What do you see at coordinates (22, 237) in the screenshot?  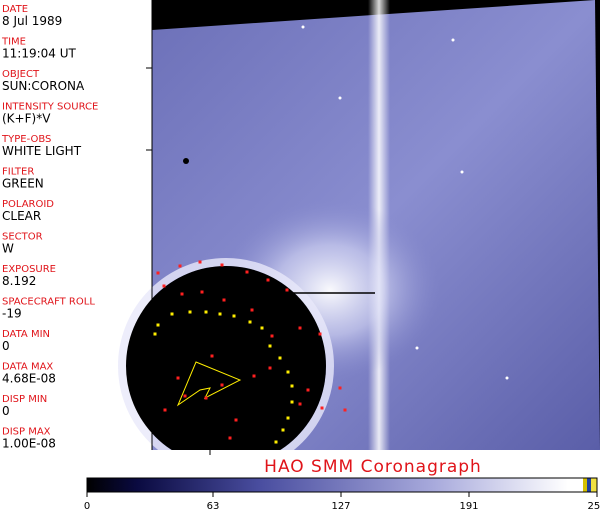 I see `field-label: SECTOR` at bounding box center [22, 237].